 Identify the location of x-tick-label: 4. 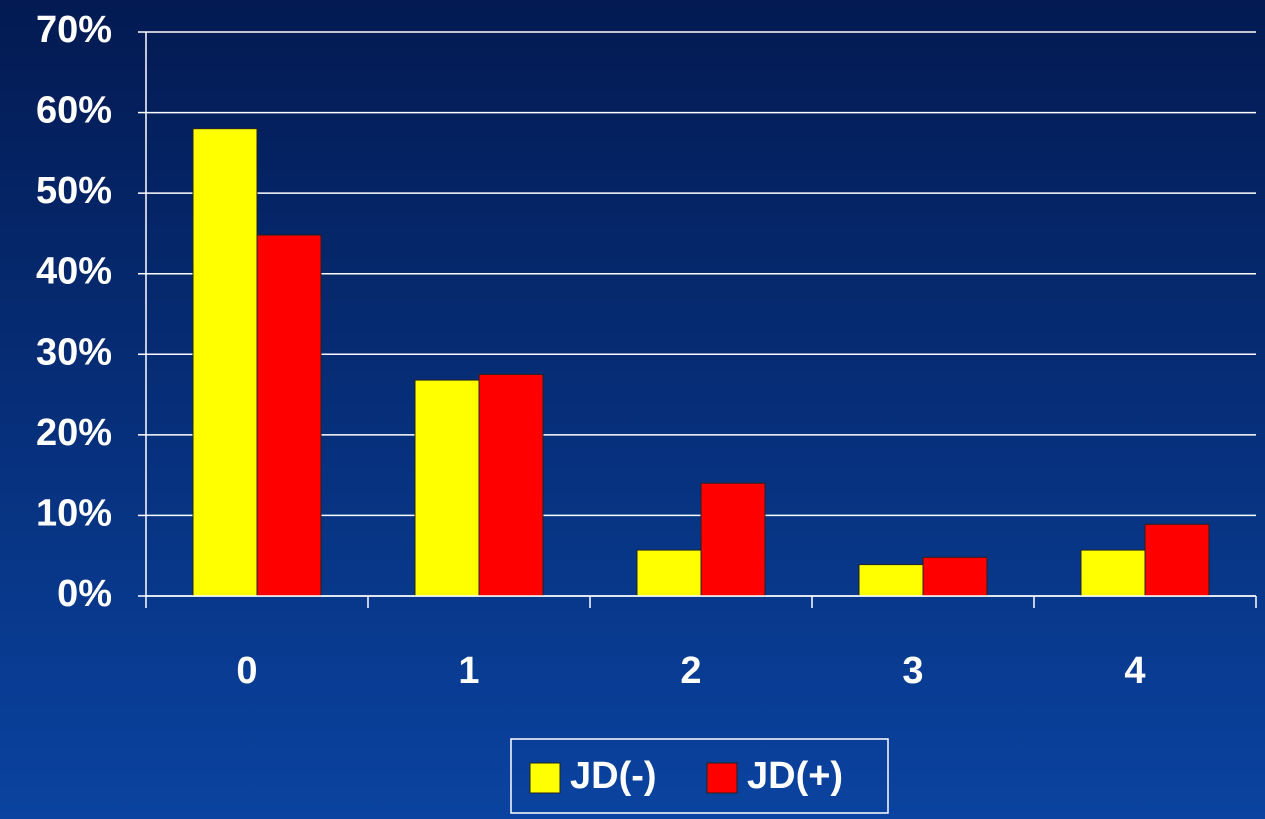
(1134, 671).